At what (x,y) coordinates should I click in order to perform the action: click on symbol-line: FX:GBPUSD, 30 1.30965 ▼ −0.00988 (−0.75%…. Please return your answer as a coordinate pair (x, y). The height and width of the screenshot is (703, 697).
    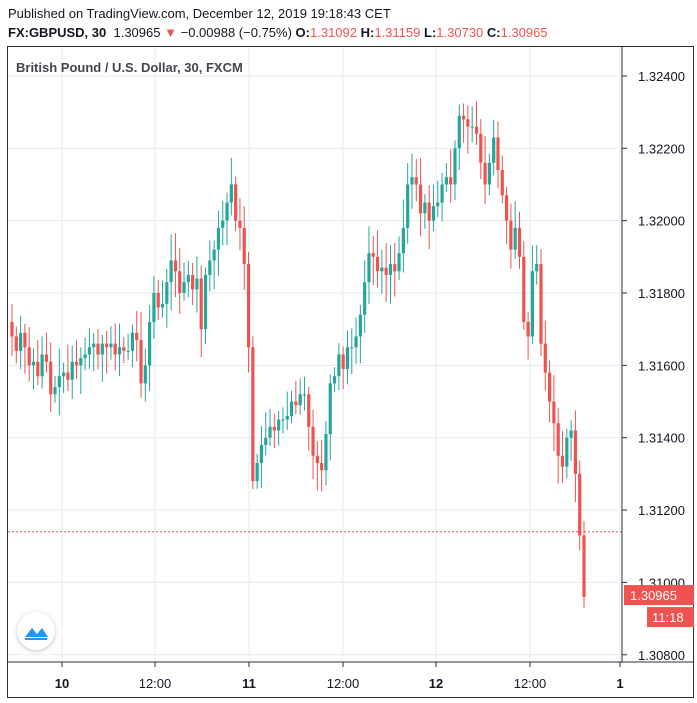
    Looking at the image, I should click on (278, 32).